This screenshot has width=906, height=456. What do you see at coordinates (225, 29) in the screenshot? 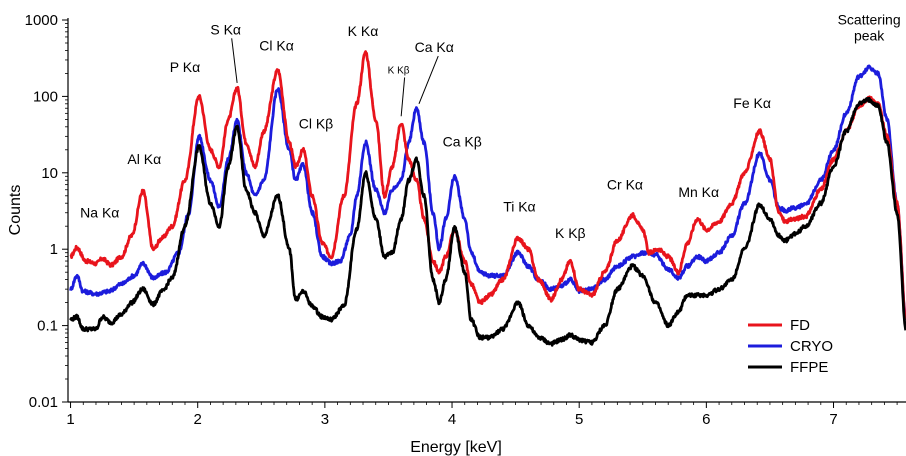
I see `peak-label: S Kα` at bounding box center [225, 29].